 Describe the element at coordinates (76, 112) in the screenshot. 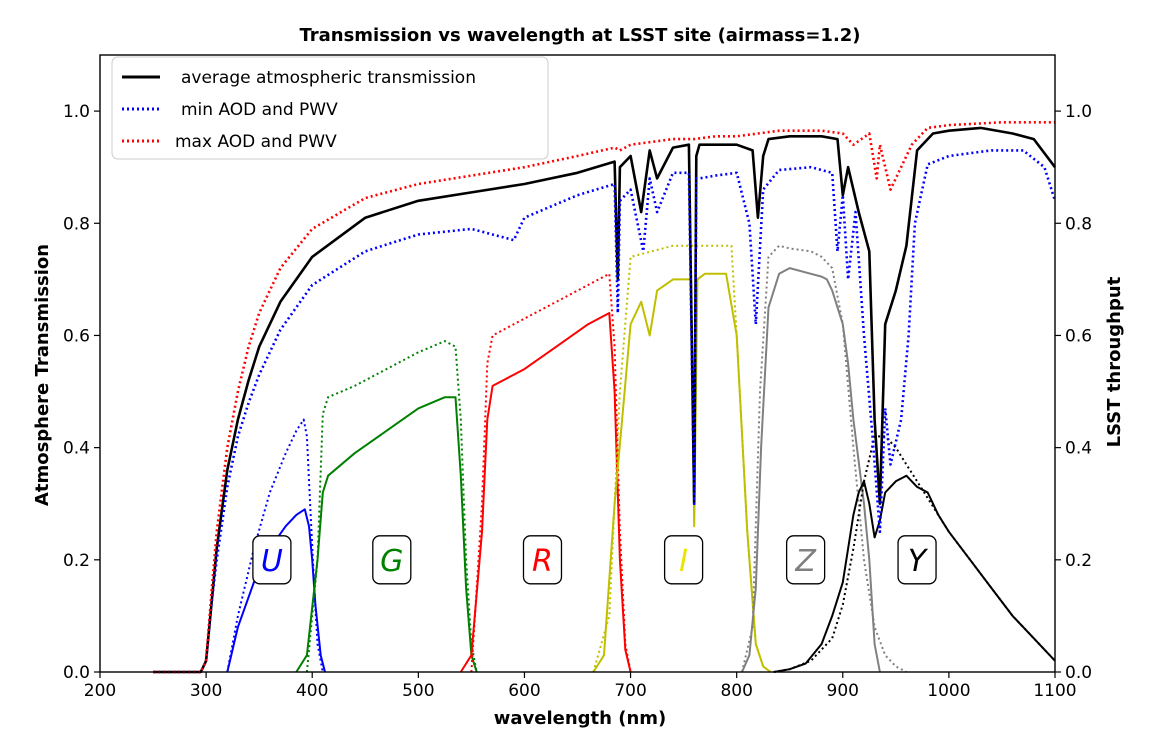

I see `y-tick-label: 1.0` at that location.